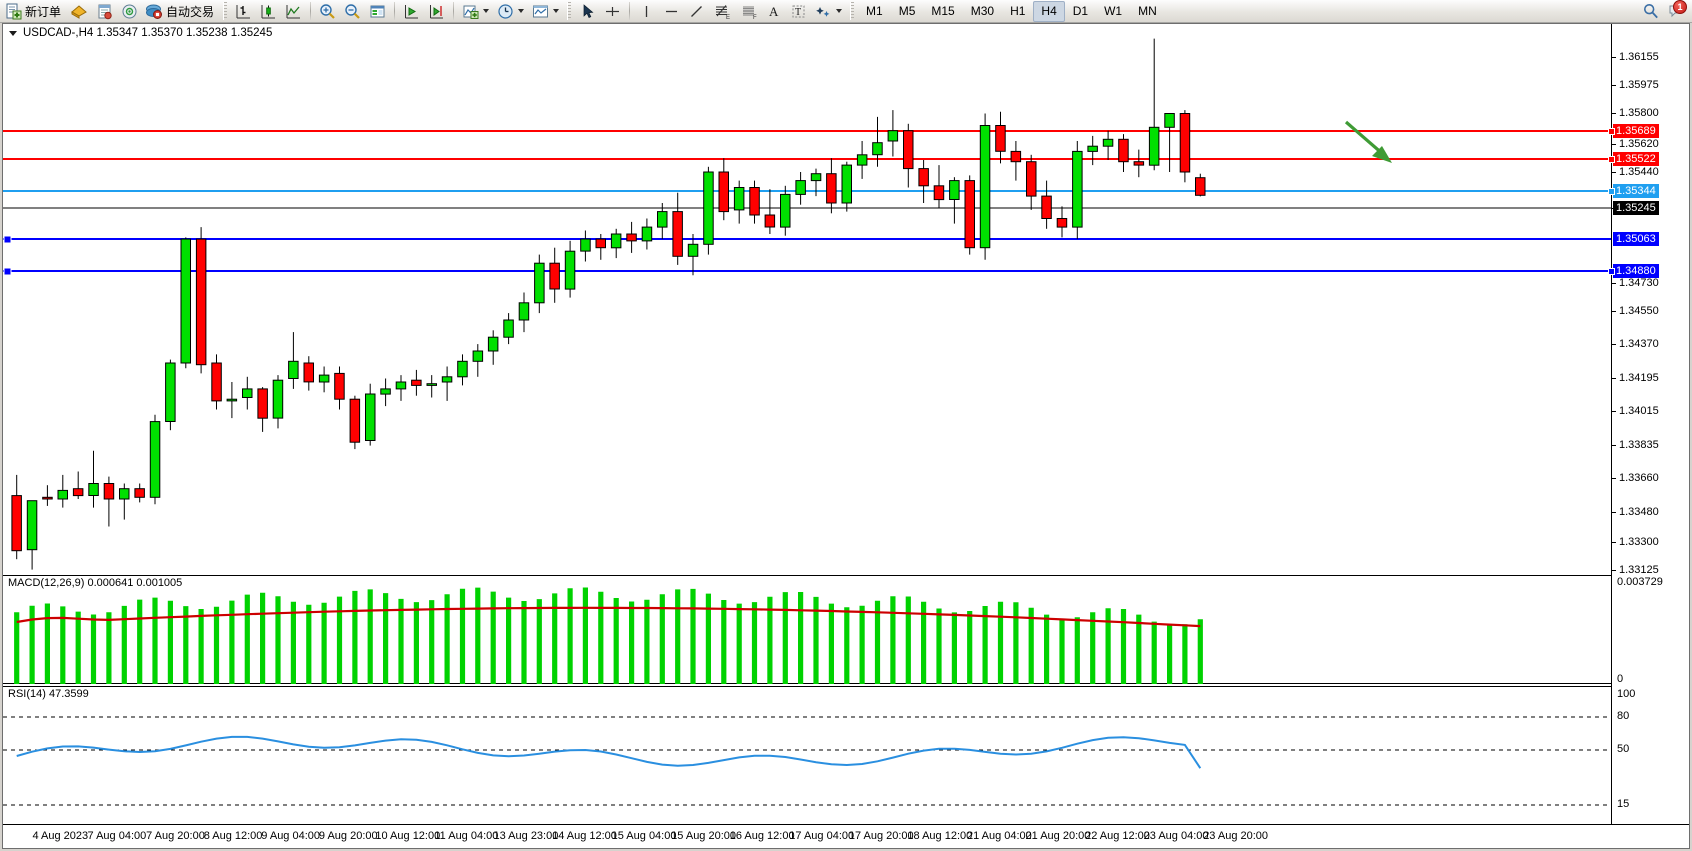 This screenshot has height=851, width=1692. What do you see at coordinates (704, 836) in the screenshot?
I see `time-tick: 15 Aug 20:00` at bounding box center [704, 836].